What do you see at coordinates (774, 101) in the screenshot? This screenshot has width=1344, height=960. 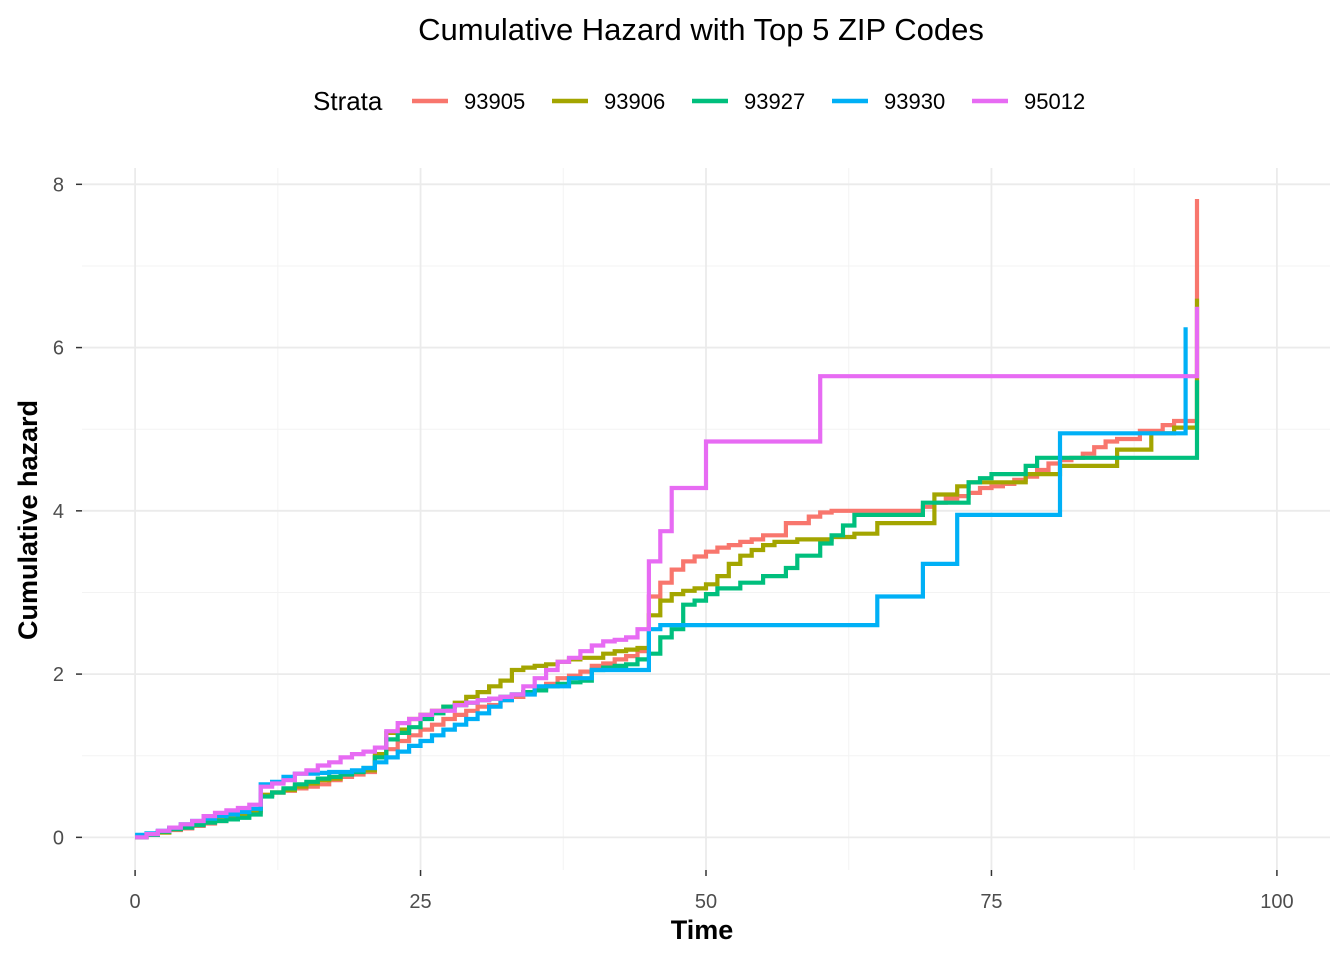 I see `legend-label-93927: 93927` at bounding box center [774, 101].